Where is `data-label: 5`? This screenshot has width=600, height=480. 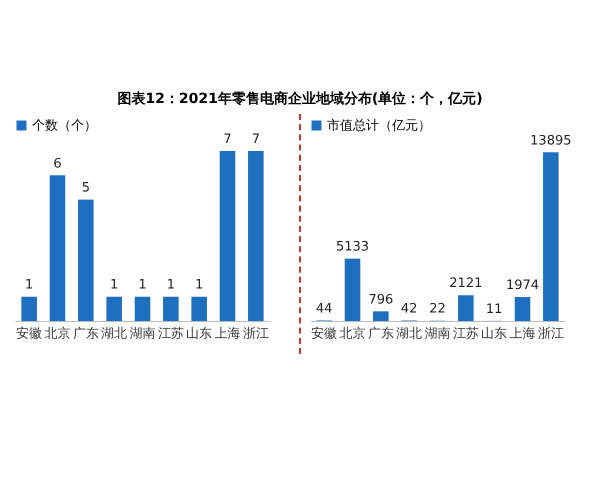
data-label: 5 is located at coordinates (86, 188).